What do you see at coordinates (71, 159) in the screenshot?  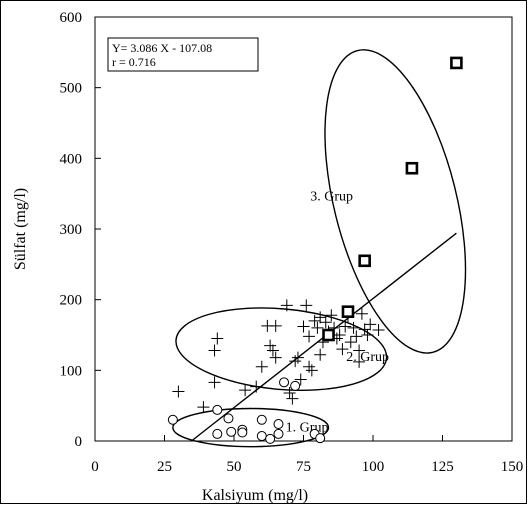 I see `y-tick-label: 400` at bounding box center [71, 159].